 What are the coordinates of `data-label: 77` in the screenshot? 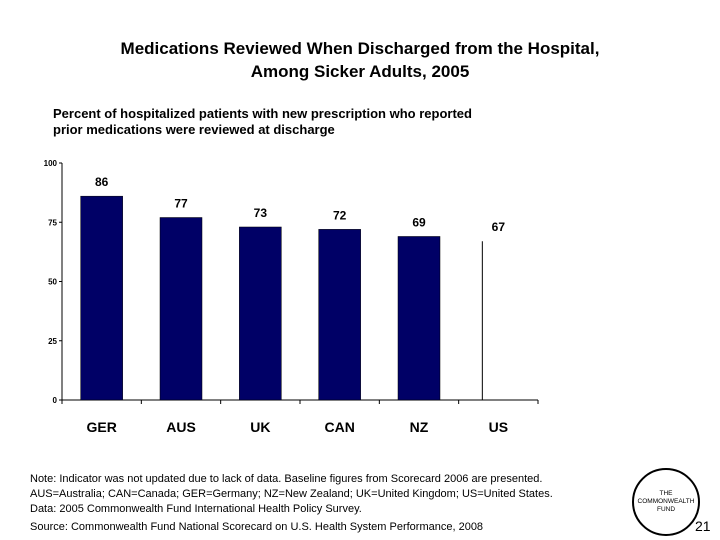 It's located at (181, 204).